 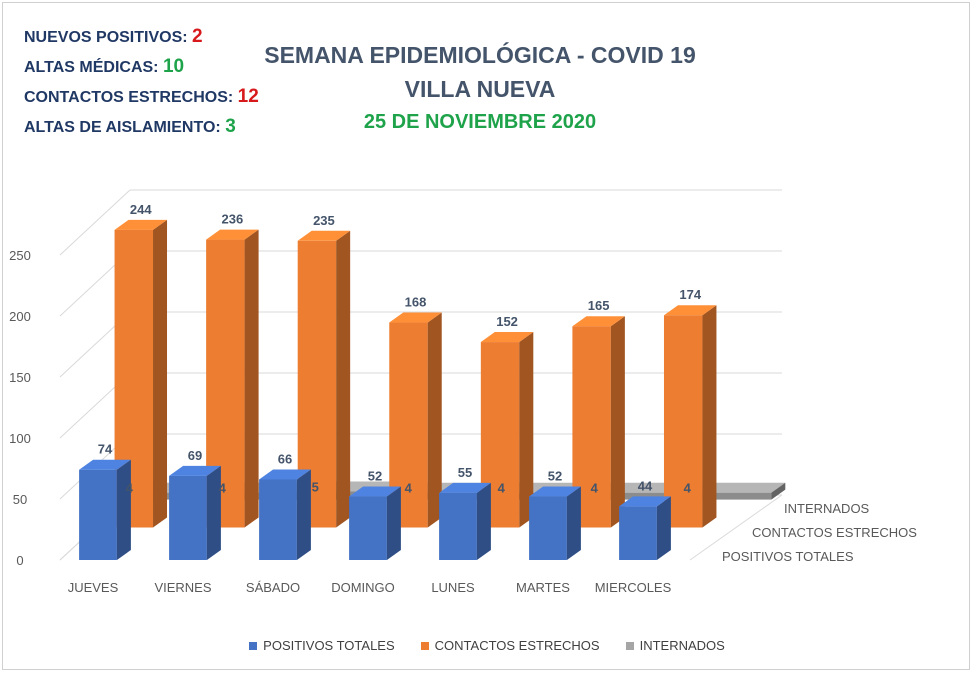 I want to click on data-label: 66, so click(x=285, y=458).